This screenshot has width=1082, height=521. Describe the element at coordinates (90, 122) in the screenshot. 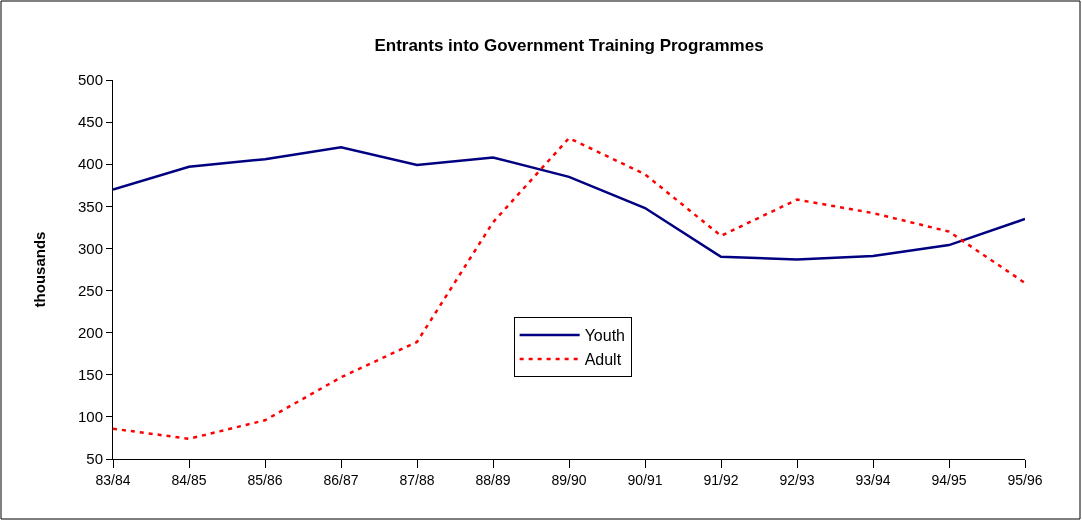

I see `y-tick-label: 450` at that location.